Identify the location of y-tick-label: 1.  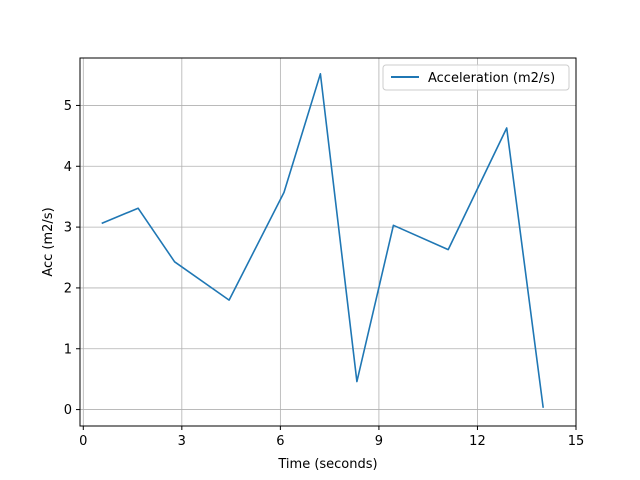
(68, 349).